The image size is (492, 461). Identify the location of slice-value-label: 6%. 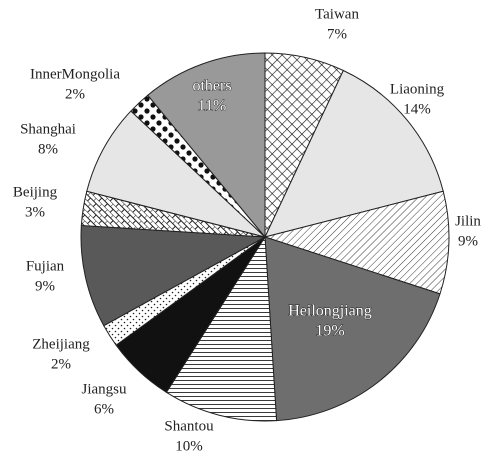
(104, 409).